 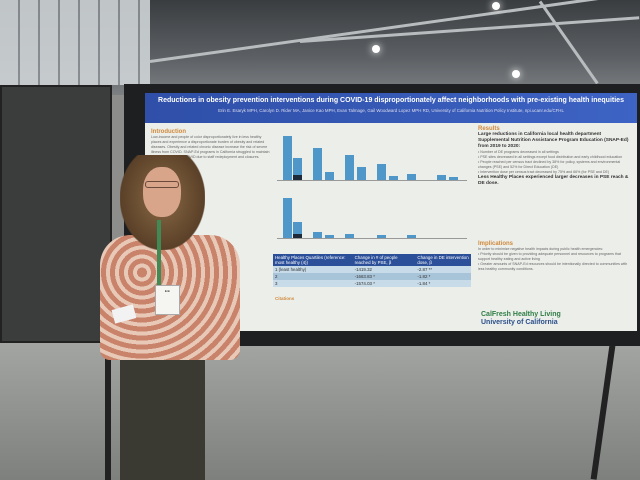 I want to click on chart-panel-de, so click(x=372, y=214).